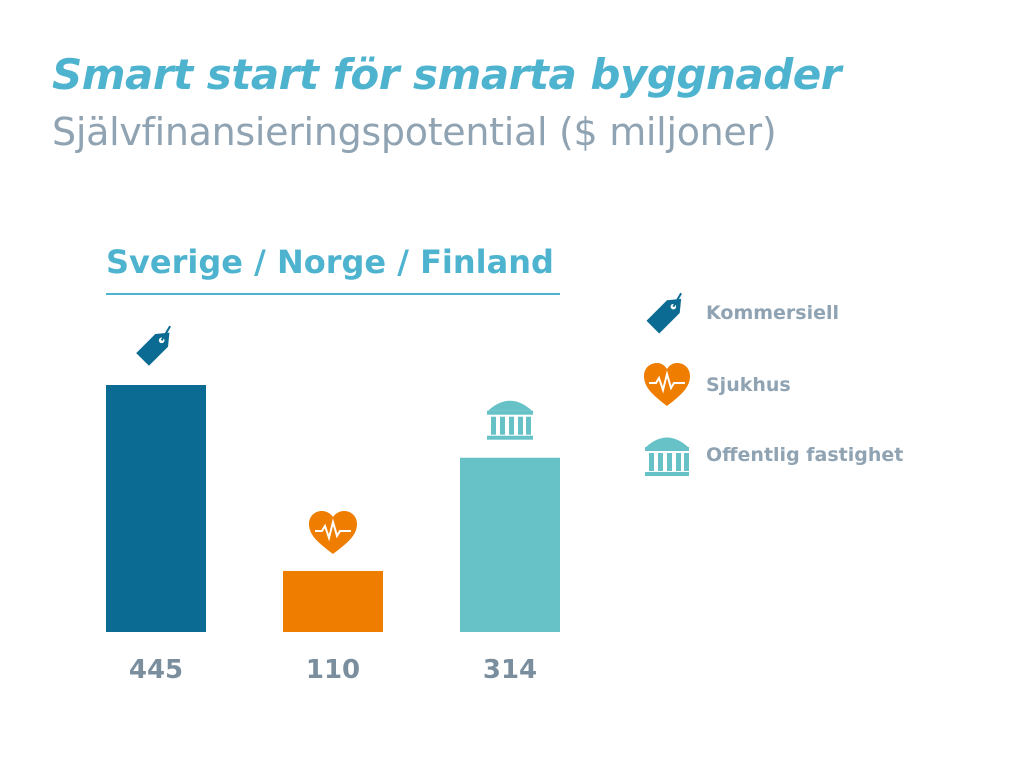 Image resolution: width=1024 pixels, height=768 pixels. Describe the element at coordinates (156, 508) in the screenshot. I see `bar-kommersiell` at that location.